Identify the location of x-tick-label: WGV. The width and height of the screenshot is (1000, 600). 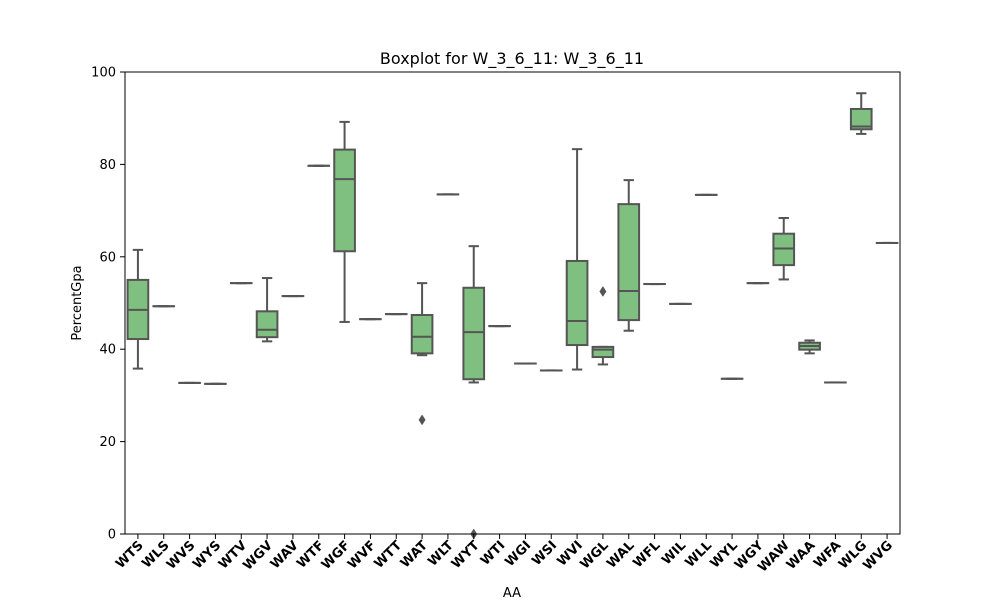
(258, 555).